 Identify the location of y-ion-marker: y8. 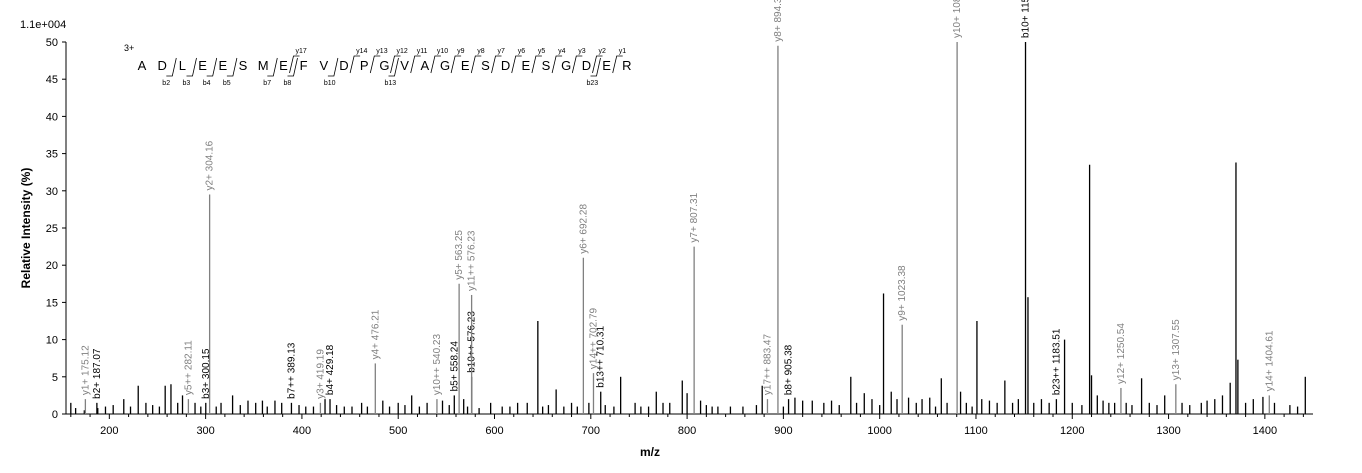
(481, 51).